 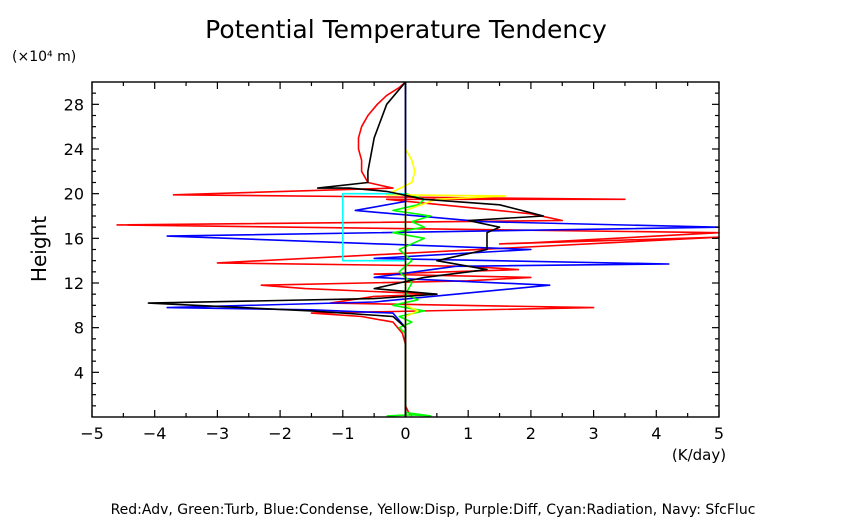 What do you see at coordinates (719, 433) in the screenshot?
I see `x-tick-label: 5` at bounding box center [719, 433].